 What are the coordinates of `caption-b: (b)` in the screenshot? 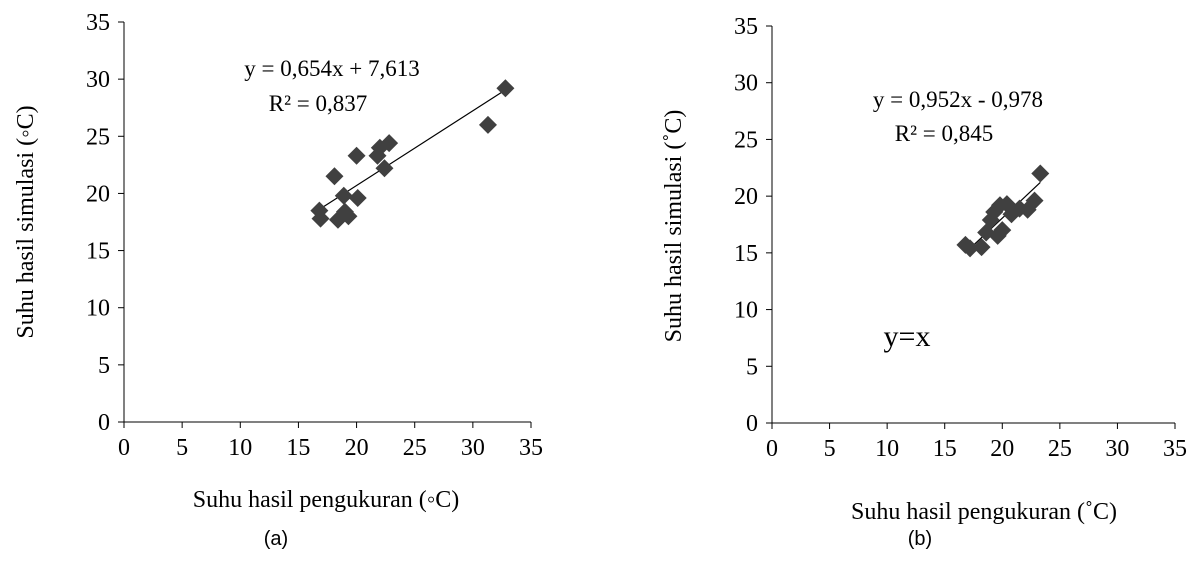 It's located at (920, 539).